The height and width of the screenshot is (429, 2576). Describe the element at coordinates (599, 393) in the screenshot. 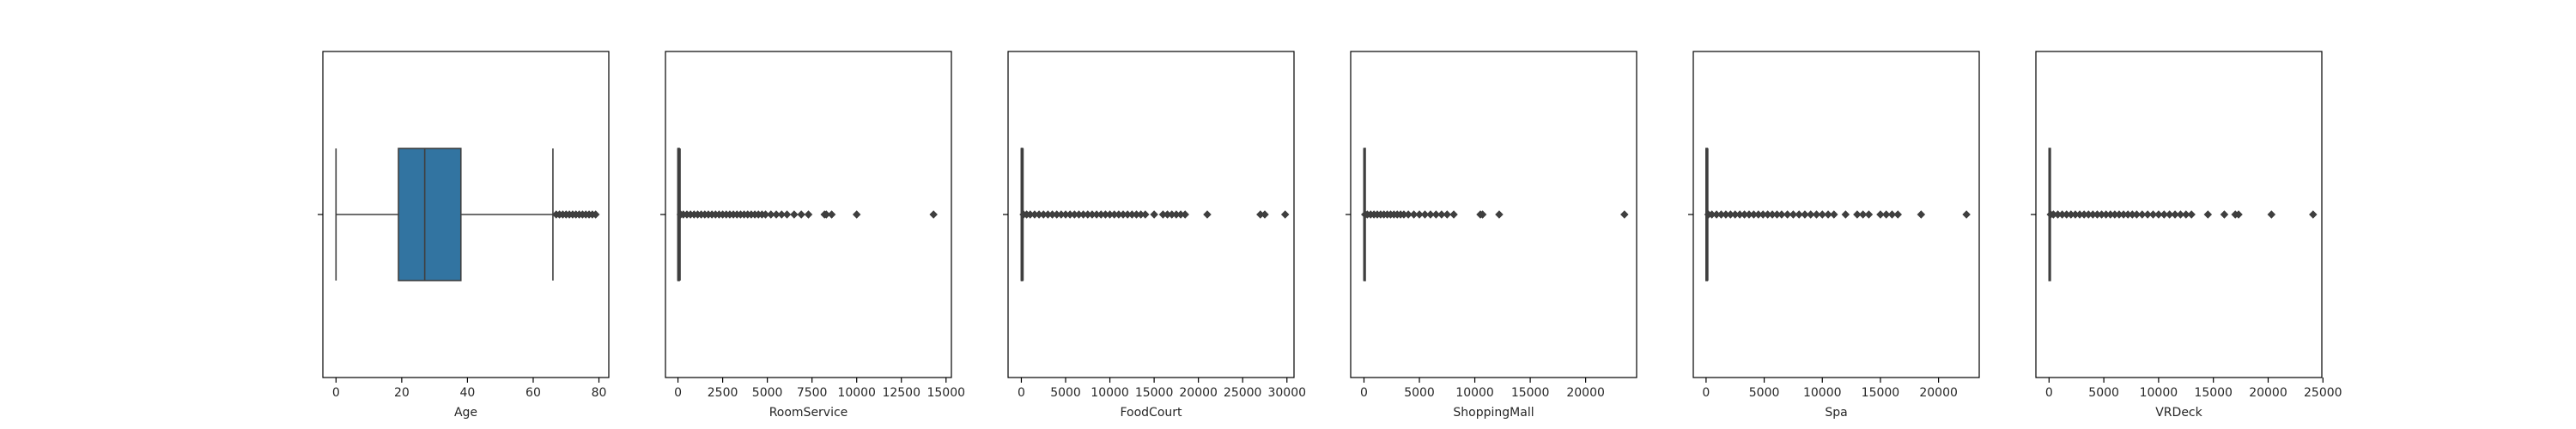

I see `x-tick-label: 80` at that location.